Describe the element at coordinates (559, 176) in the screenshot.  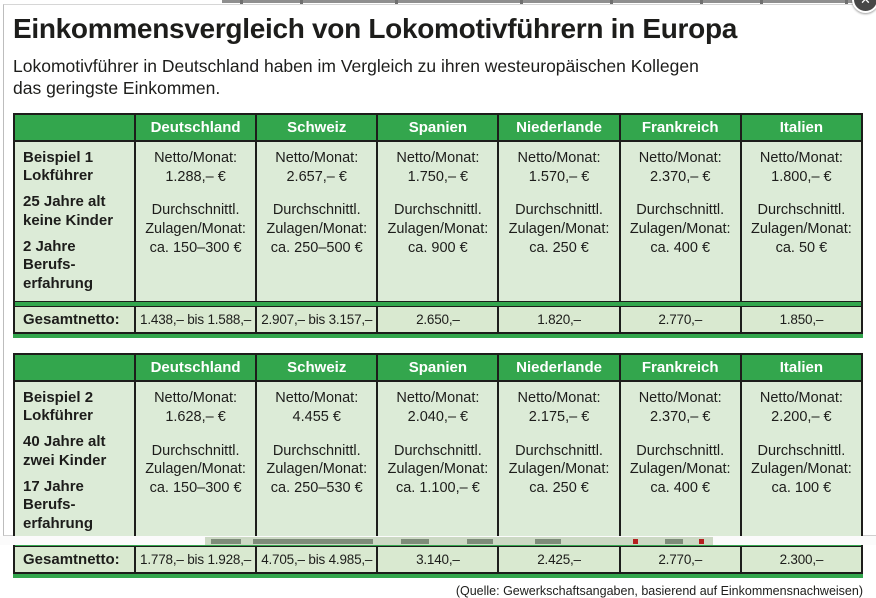
I see `netto-value: 1.570,– €` at that location.